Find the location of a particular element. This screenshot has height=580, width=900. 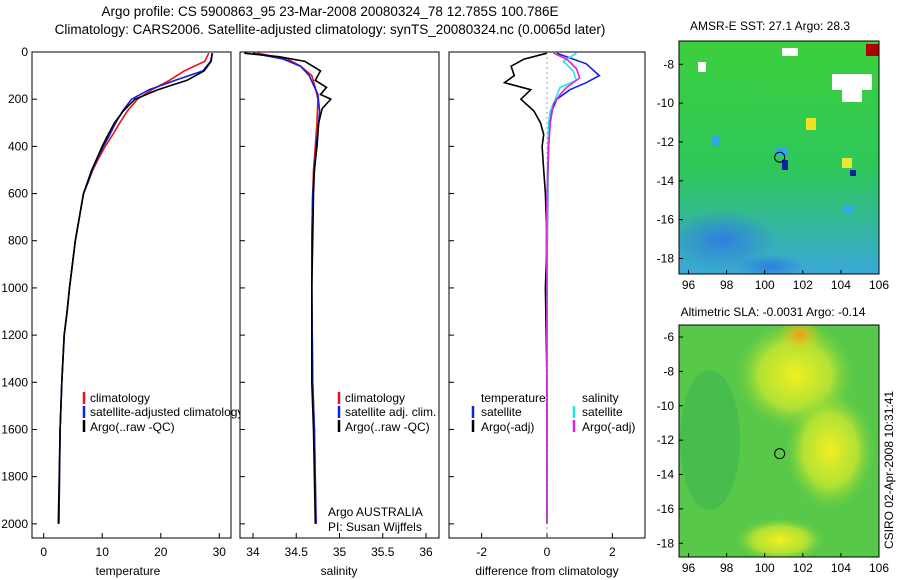

legend-t-argo-label: Argo(-adj) is located at coordinates (507, 427).